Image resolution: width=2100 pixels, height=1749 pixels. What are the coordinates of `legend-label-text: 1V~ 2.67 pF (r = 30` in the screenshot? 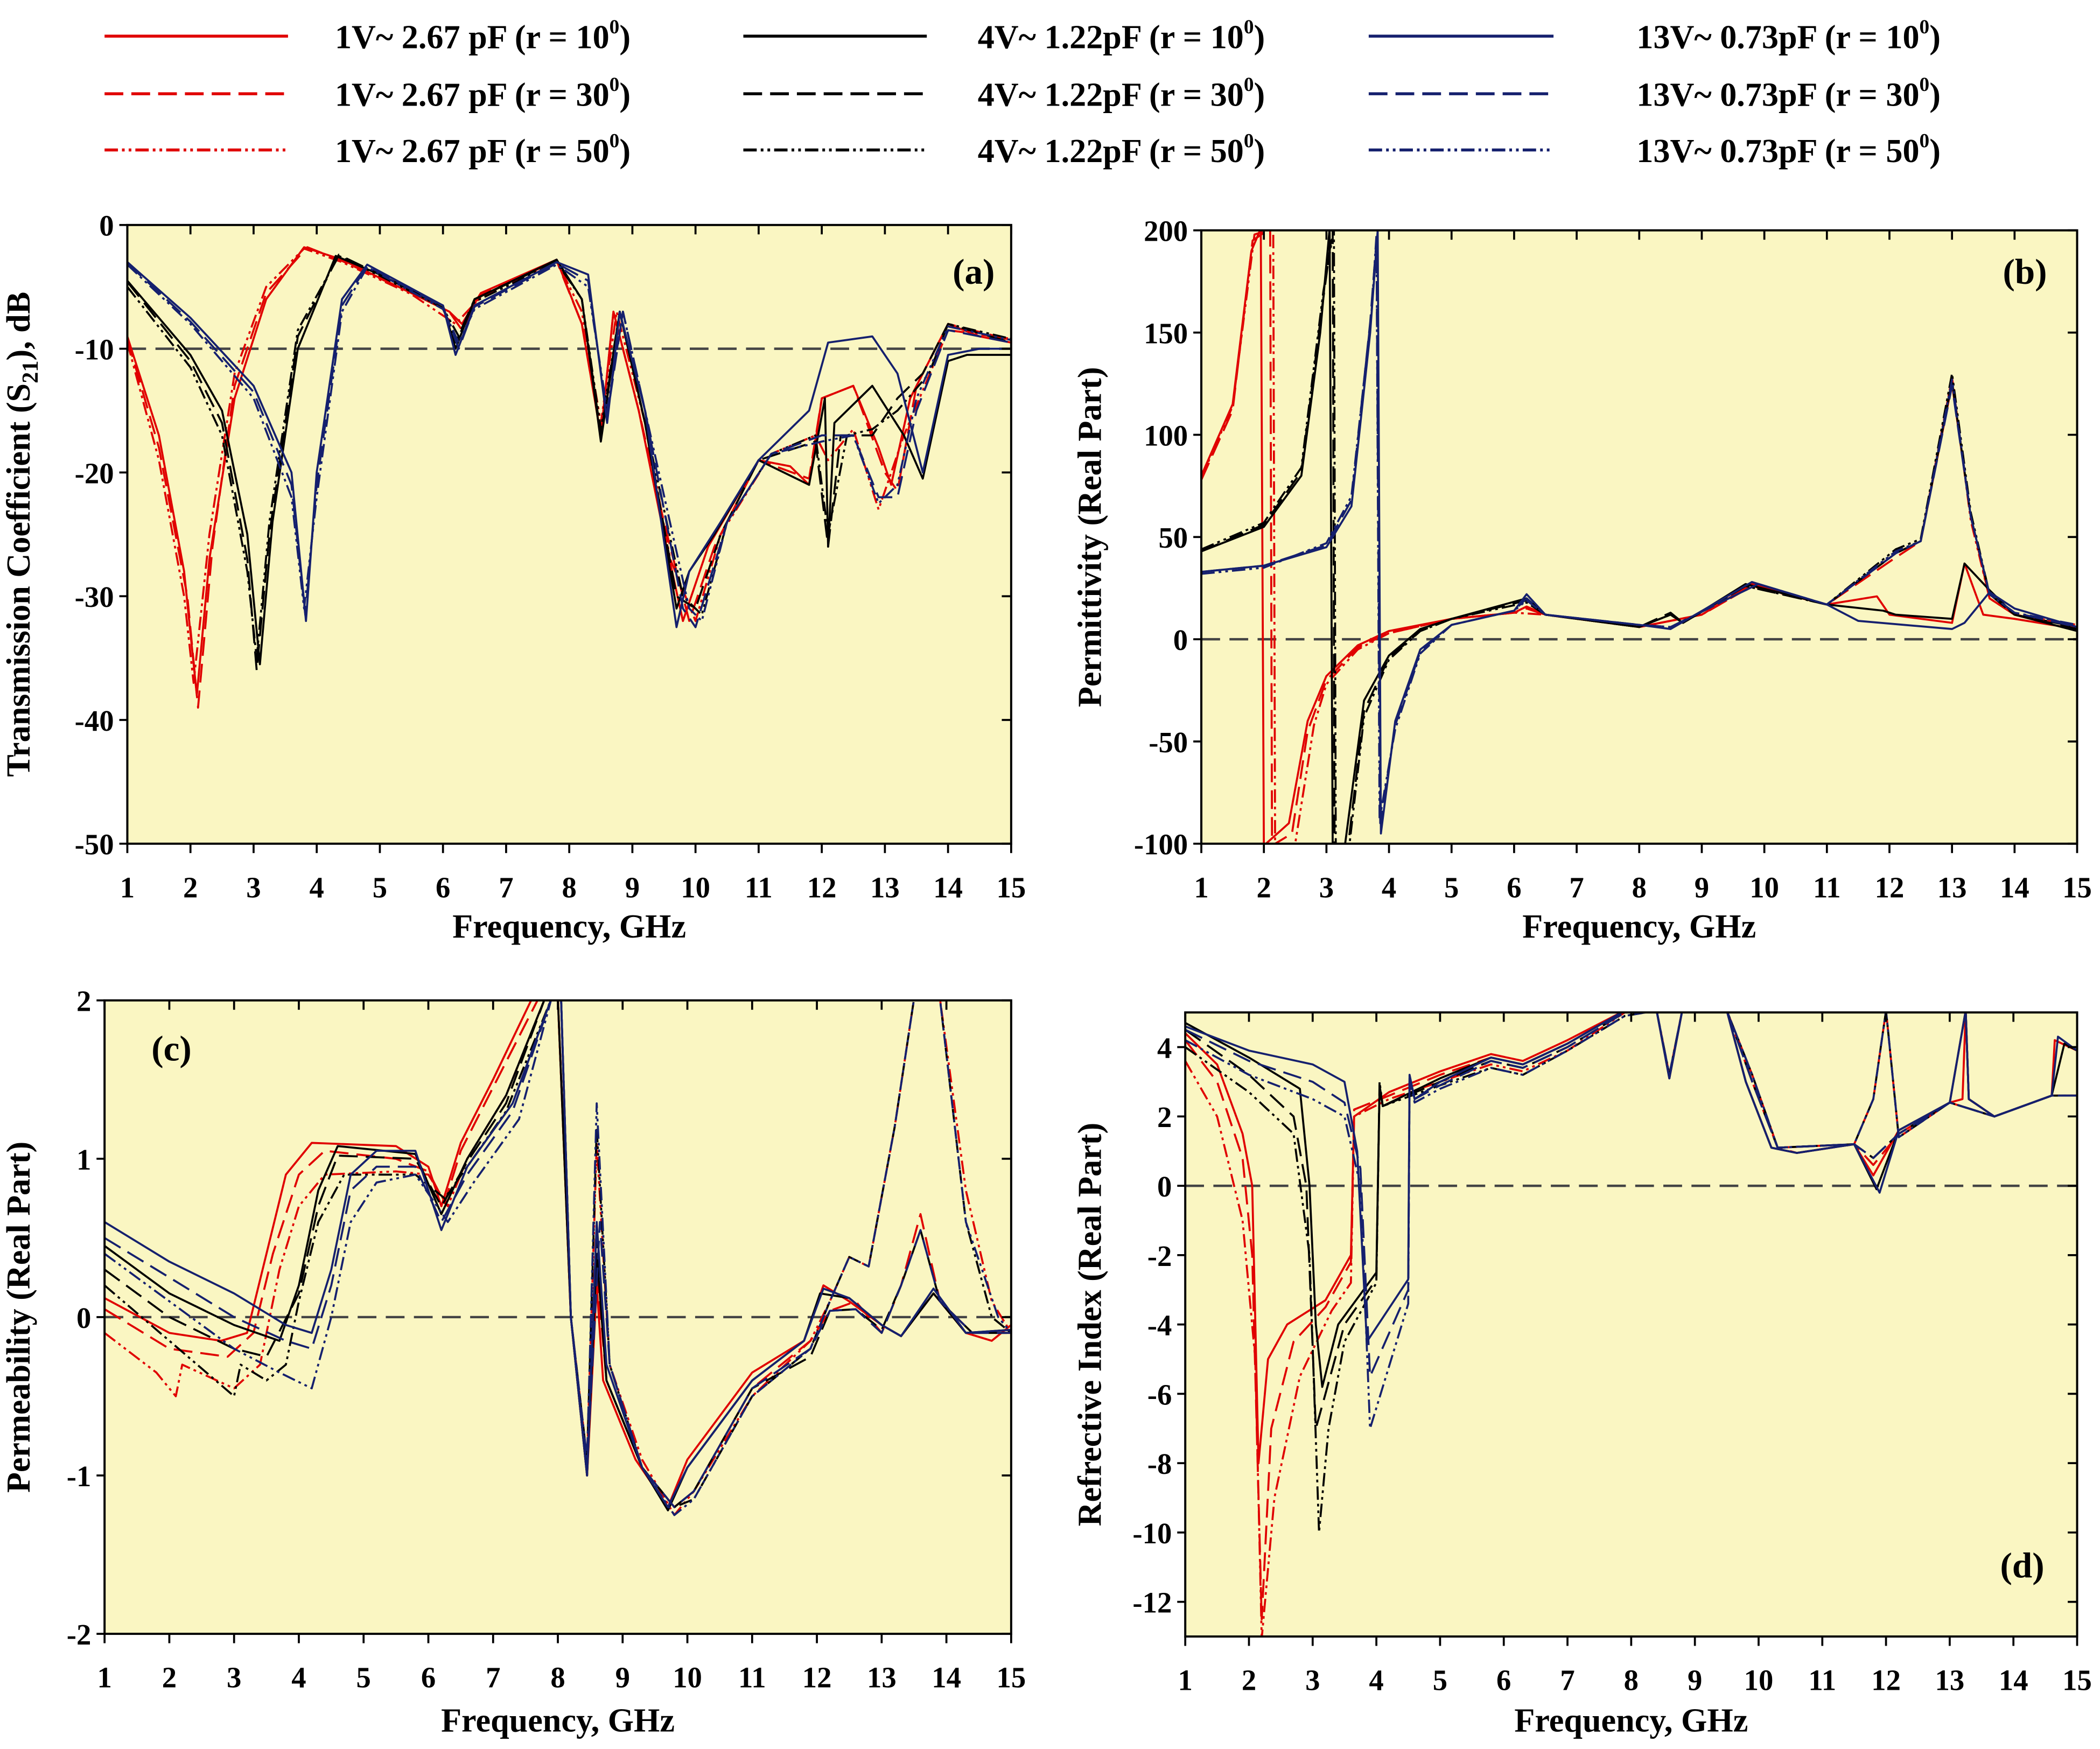 It's located at (472, 94).